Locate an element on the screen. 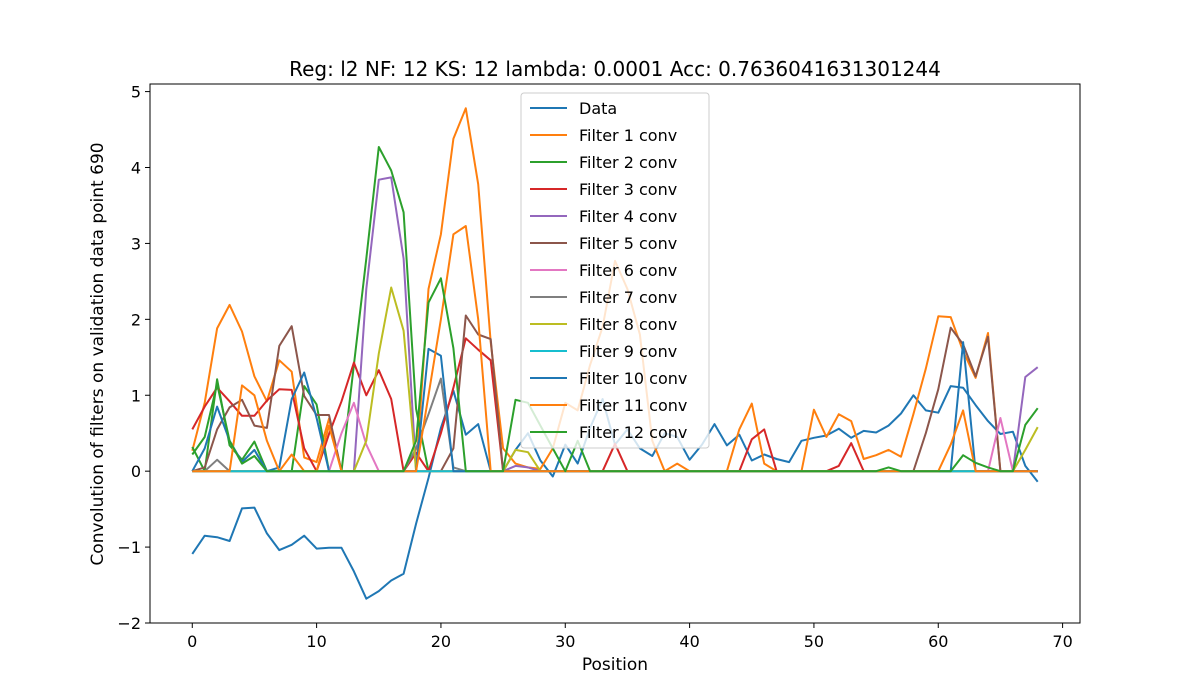 Image resolution: width=1200 pixels, height=700 pixels. legend-label: Data is located at coordinates (598, 108).